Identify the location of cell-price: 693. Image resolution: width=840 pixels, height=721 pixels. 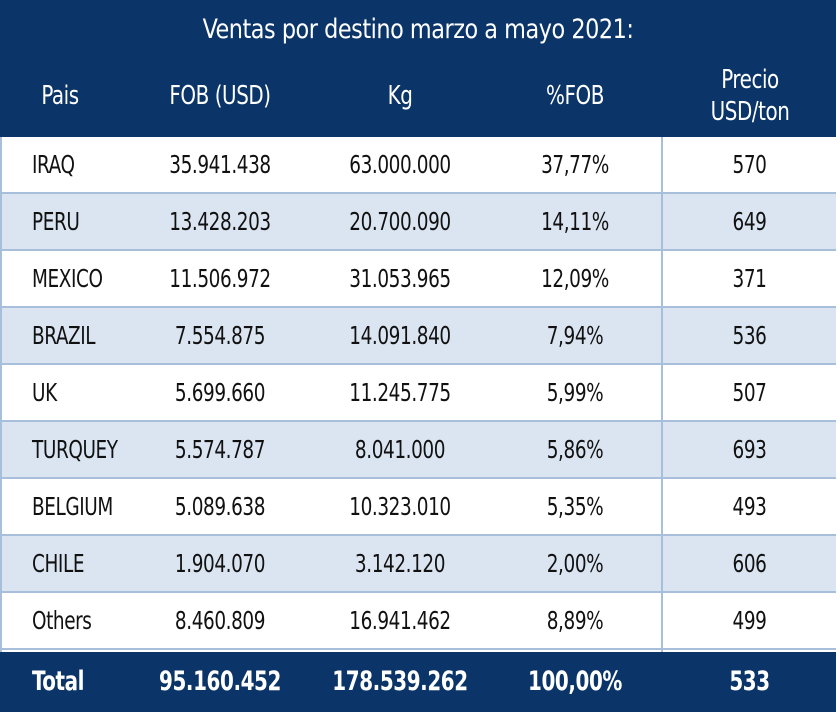
(749, 449).